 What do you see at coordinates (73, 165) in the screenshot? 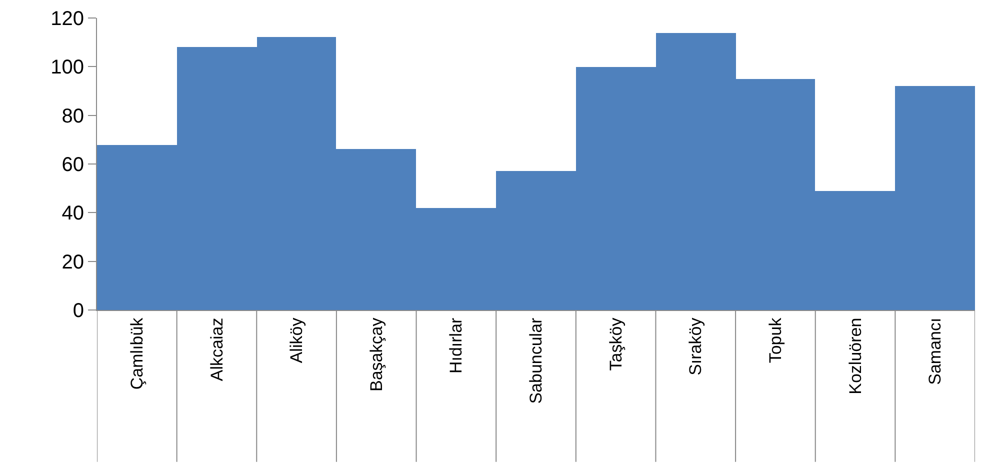
I see `y-tick-label: 60` at bounding box center [73, 165].